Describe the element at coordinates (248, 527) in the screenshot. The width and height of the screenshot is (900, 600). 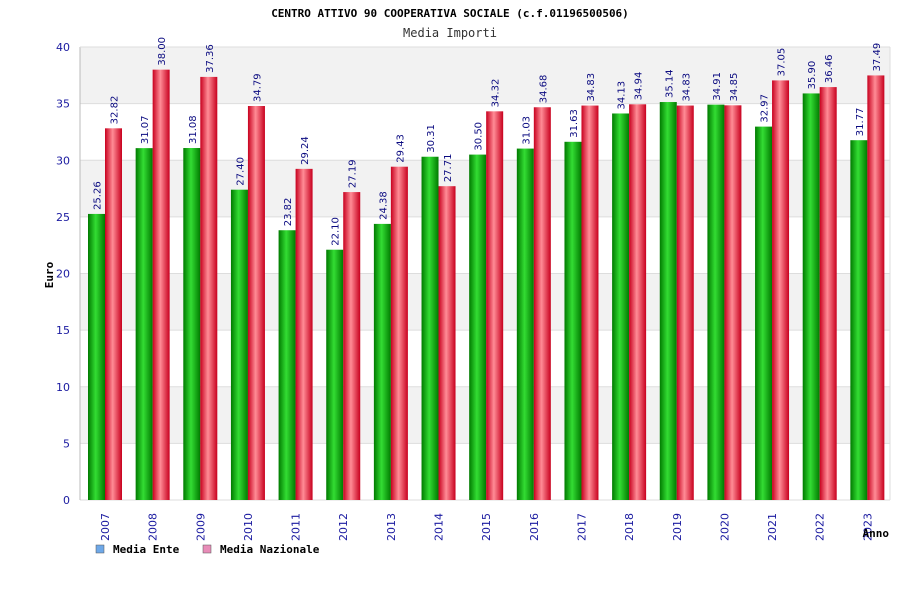
I see `x-tick-label: 2010` at that location.